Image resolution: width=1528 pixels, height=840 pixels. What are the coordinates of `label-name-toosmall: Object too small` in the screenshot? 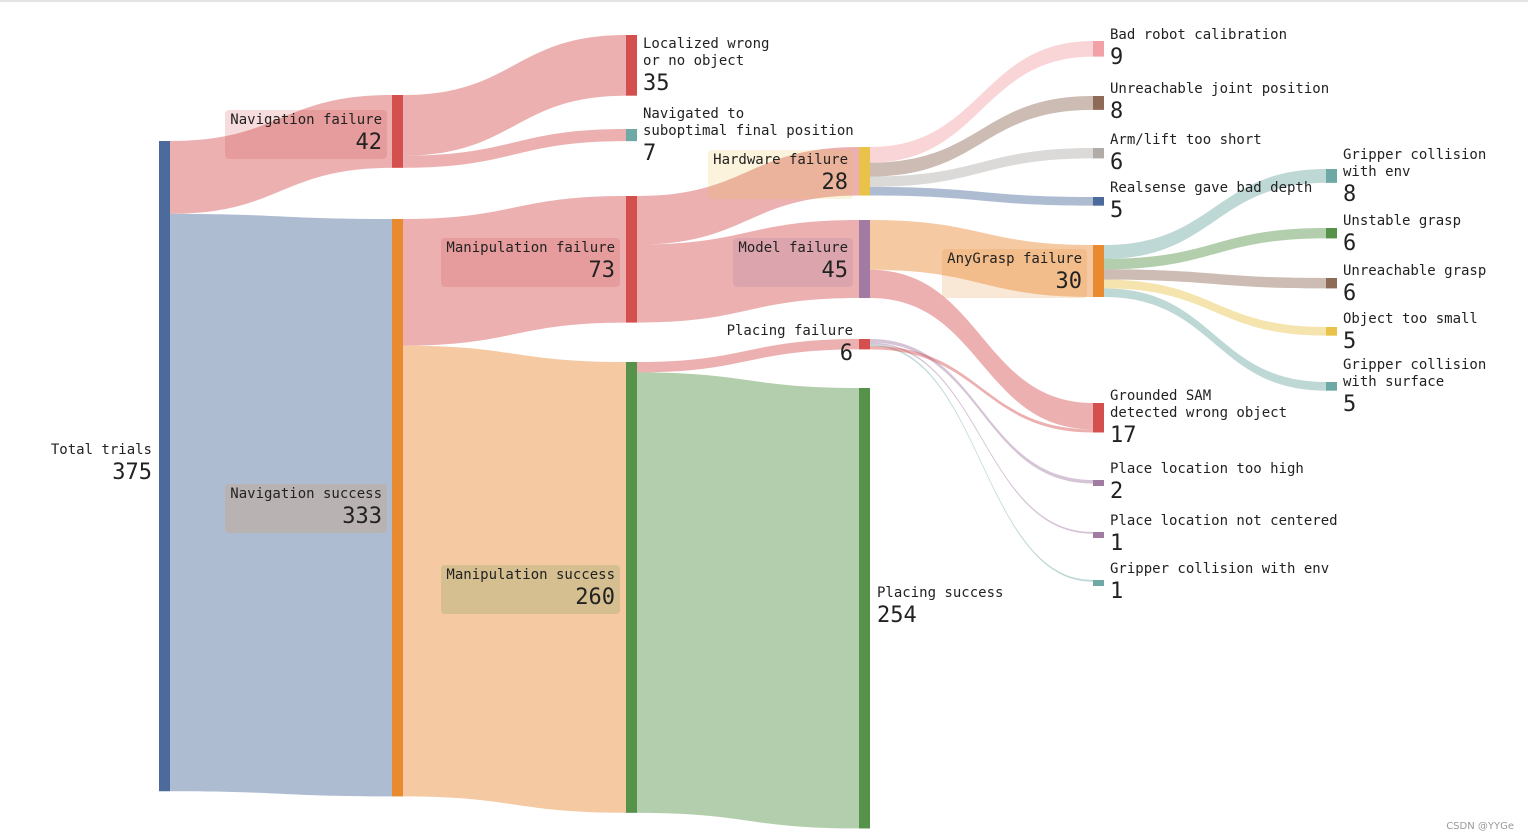 It's located at (1410, 319).